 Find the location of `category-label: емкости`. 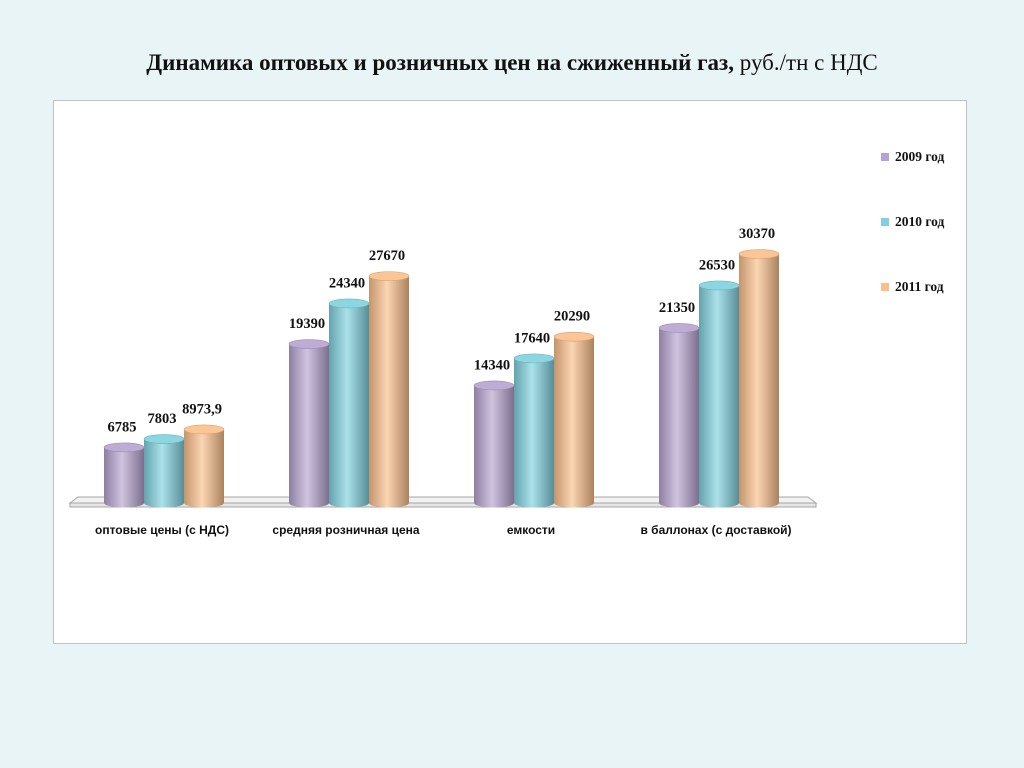

category-label: емкости is located at coordinates (531, 530).